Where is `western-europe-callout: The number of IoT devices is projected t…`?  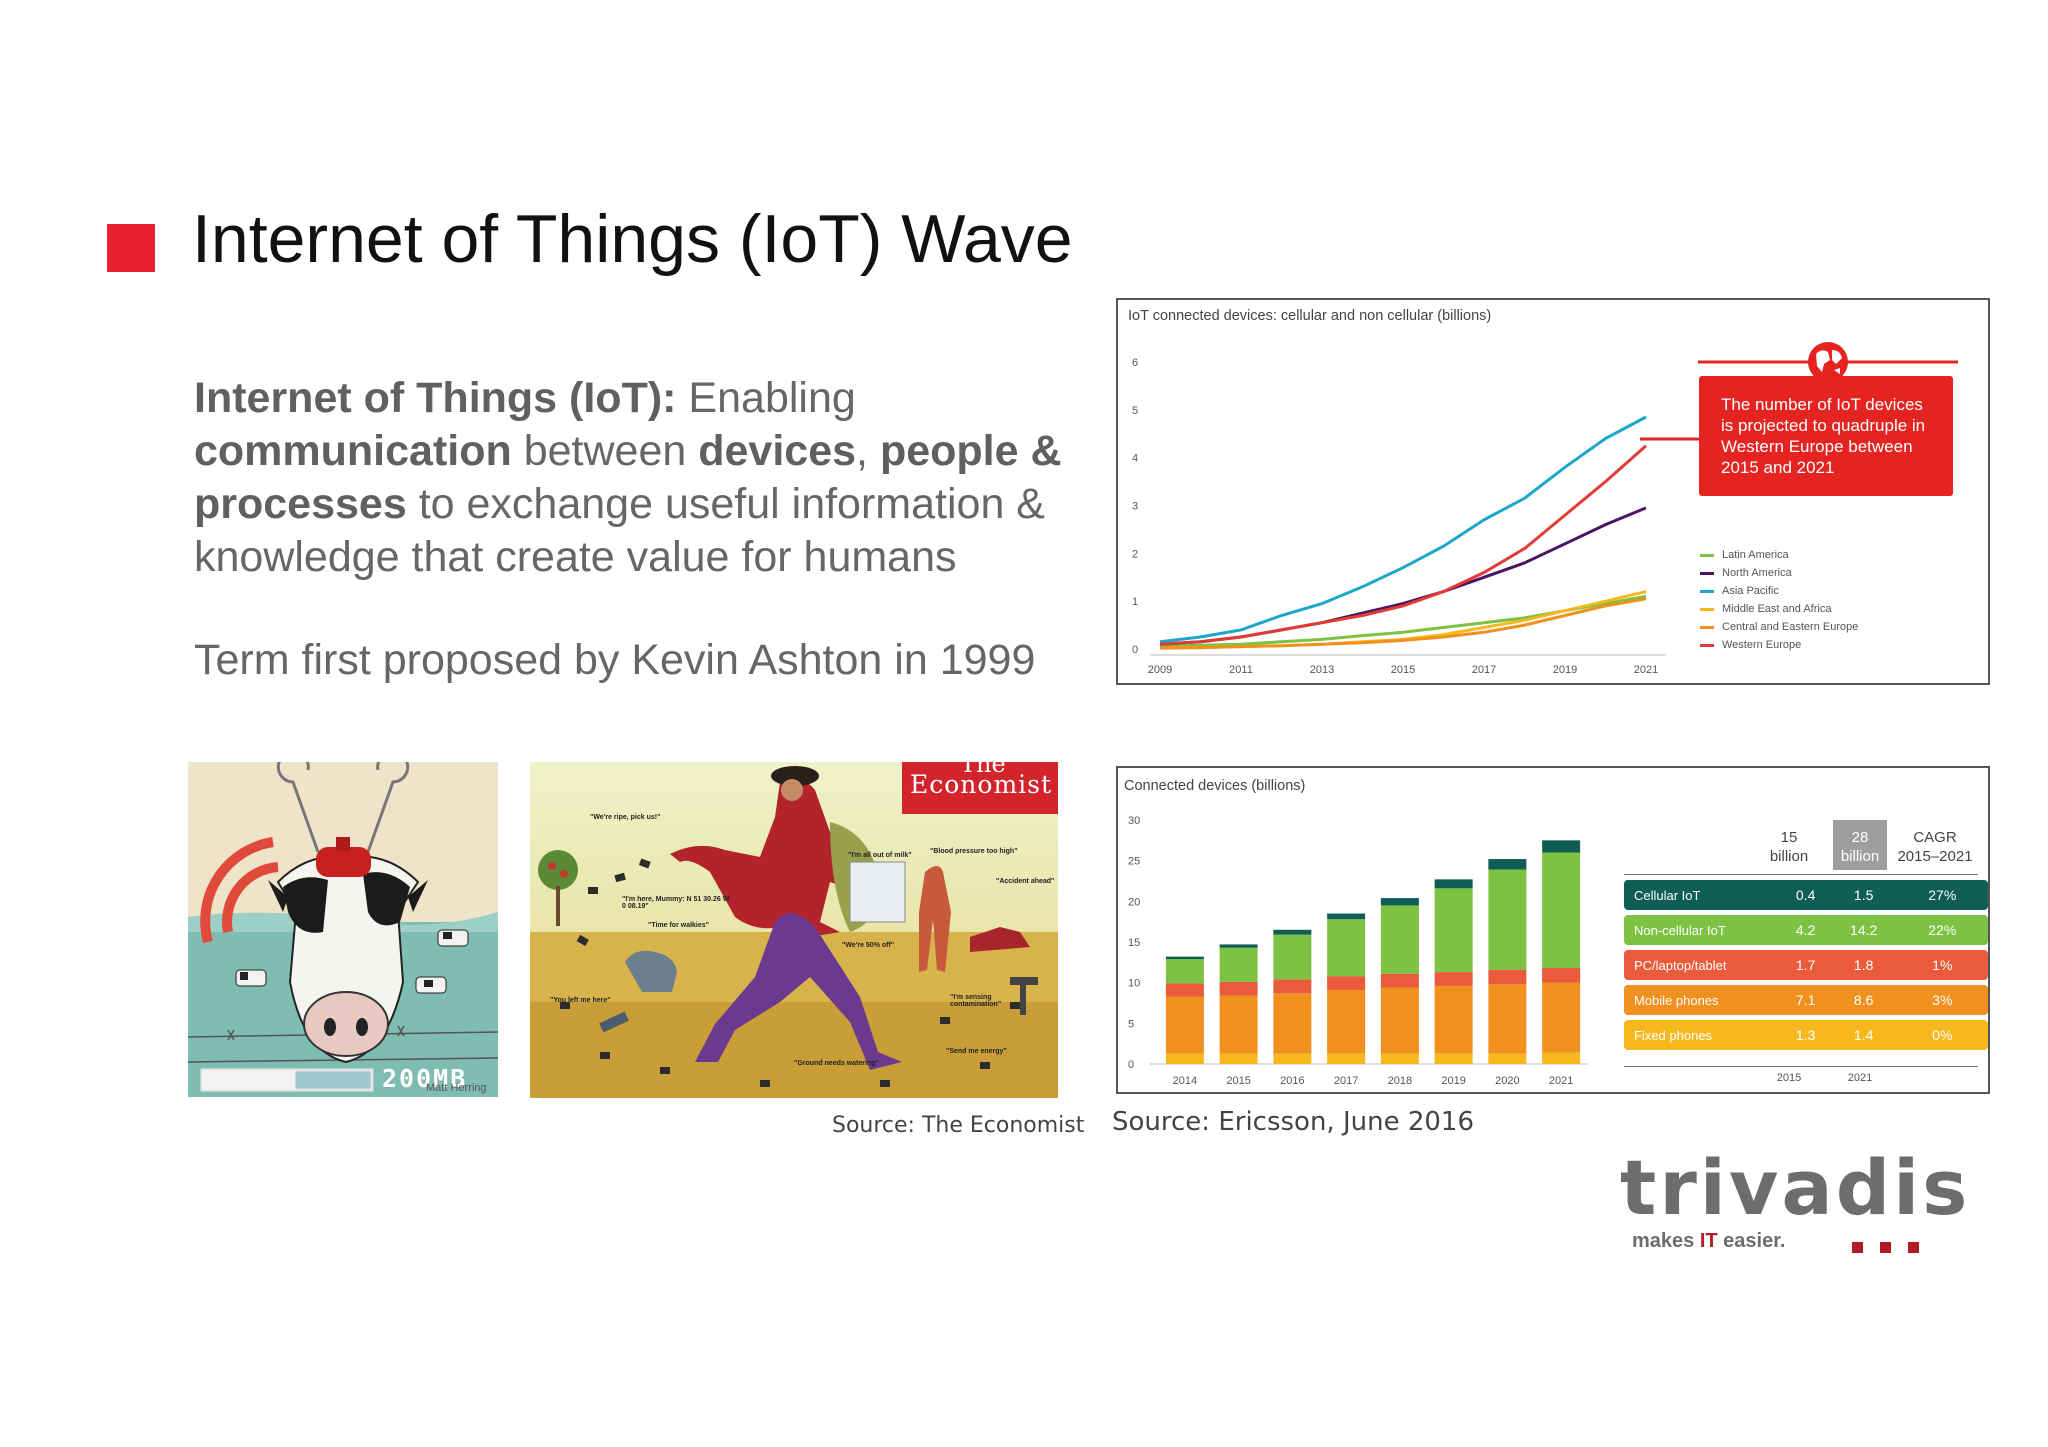
western-europe-callout: The number of IoT devices is projected t… is located at coordinates (1826, 436).